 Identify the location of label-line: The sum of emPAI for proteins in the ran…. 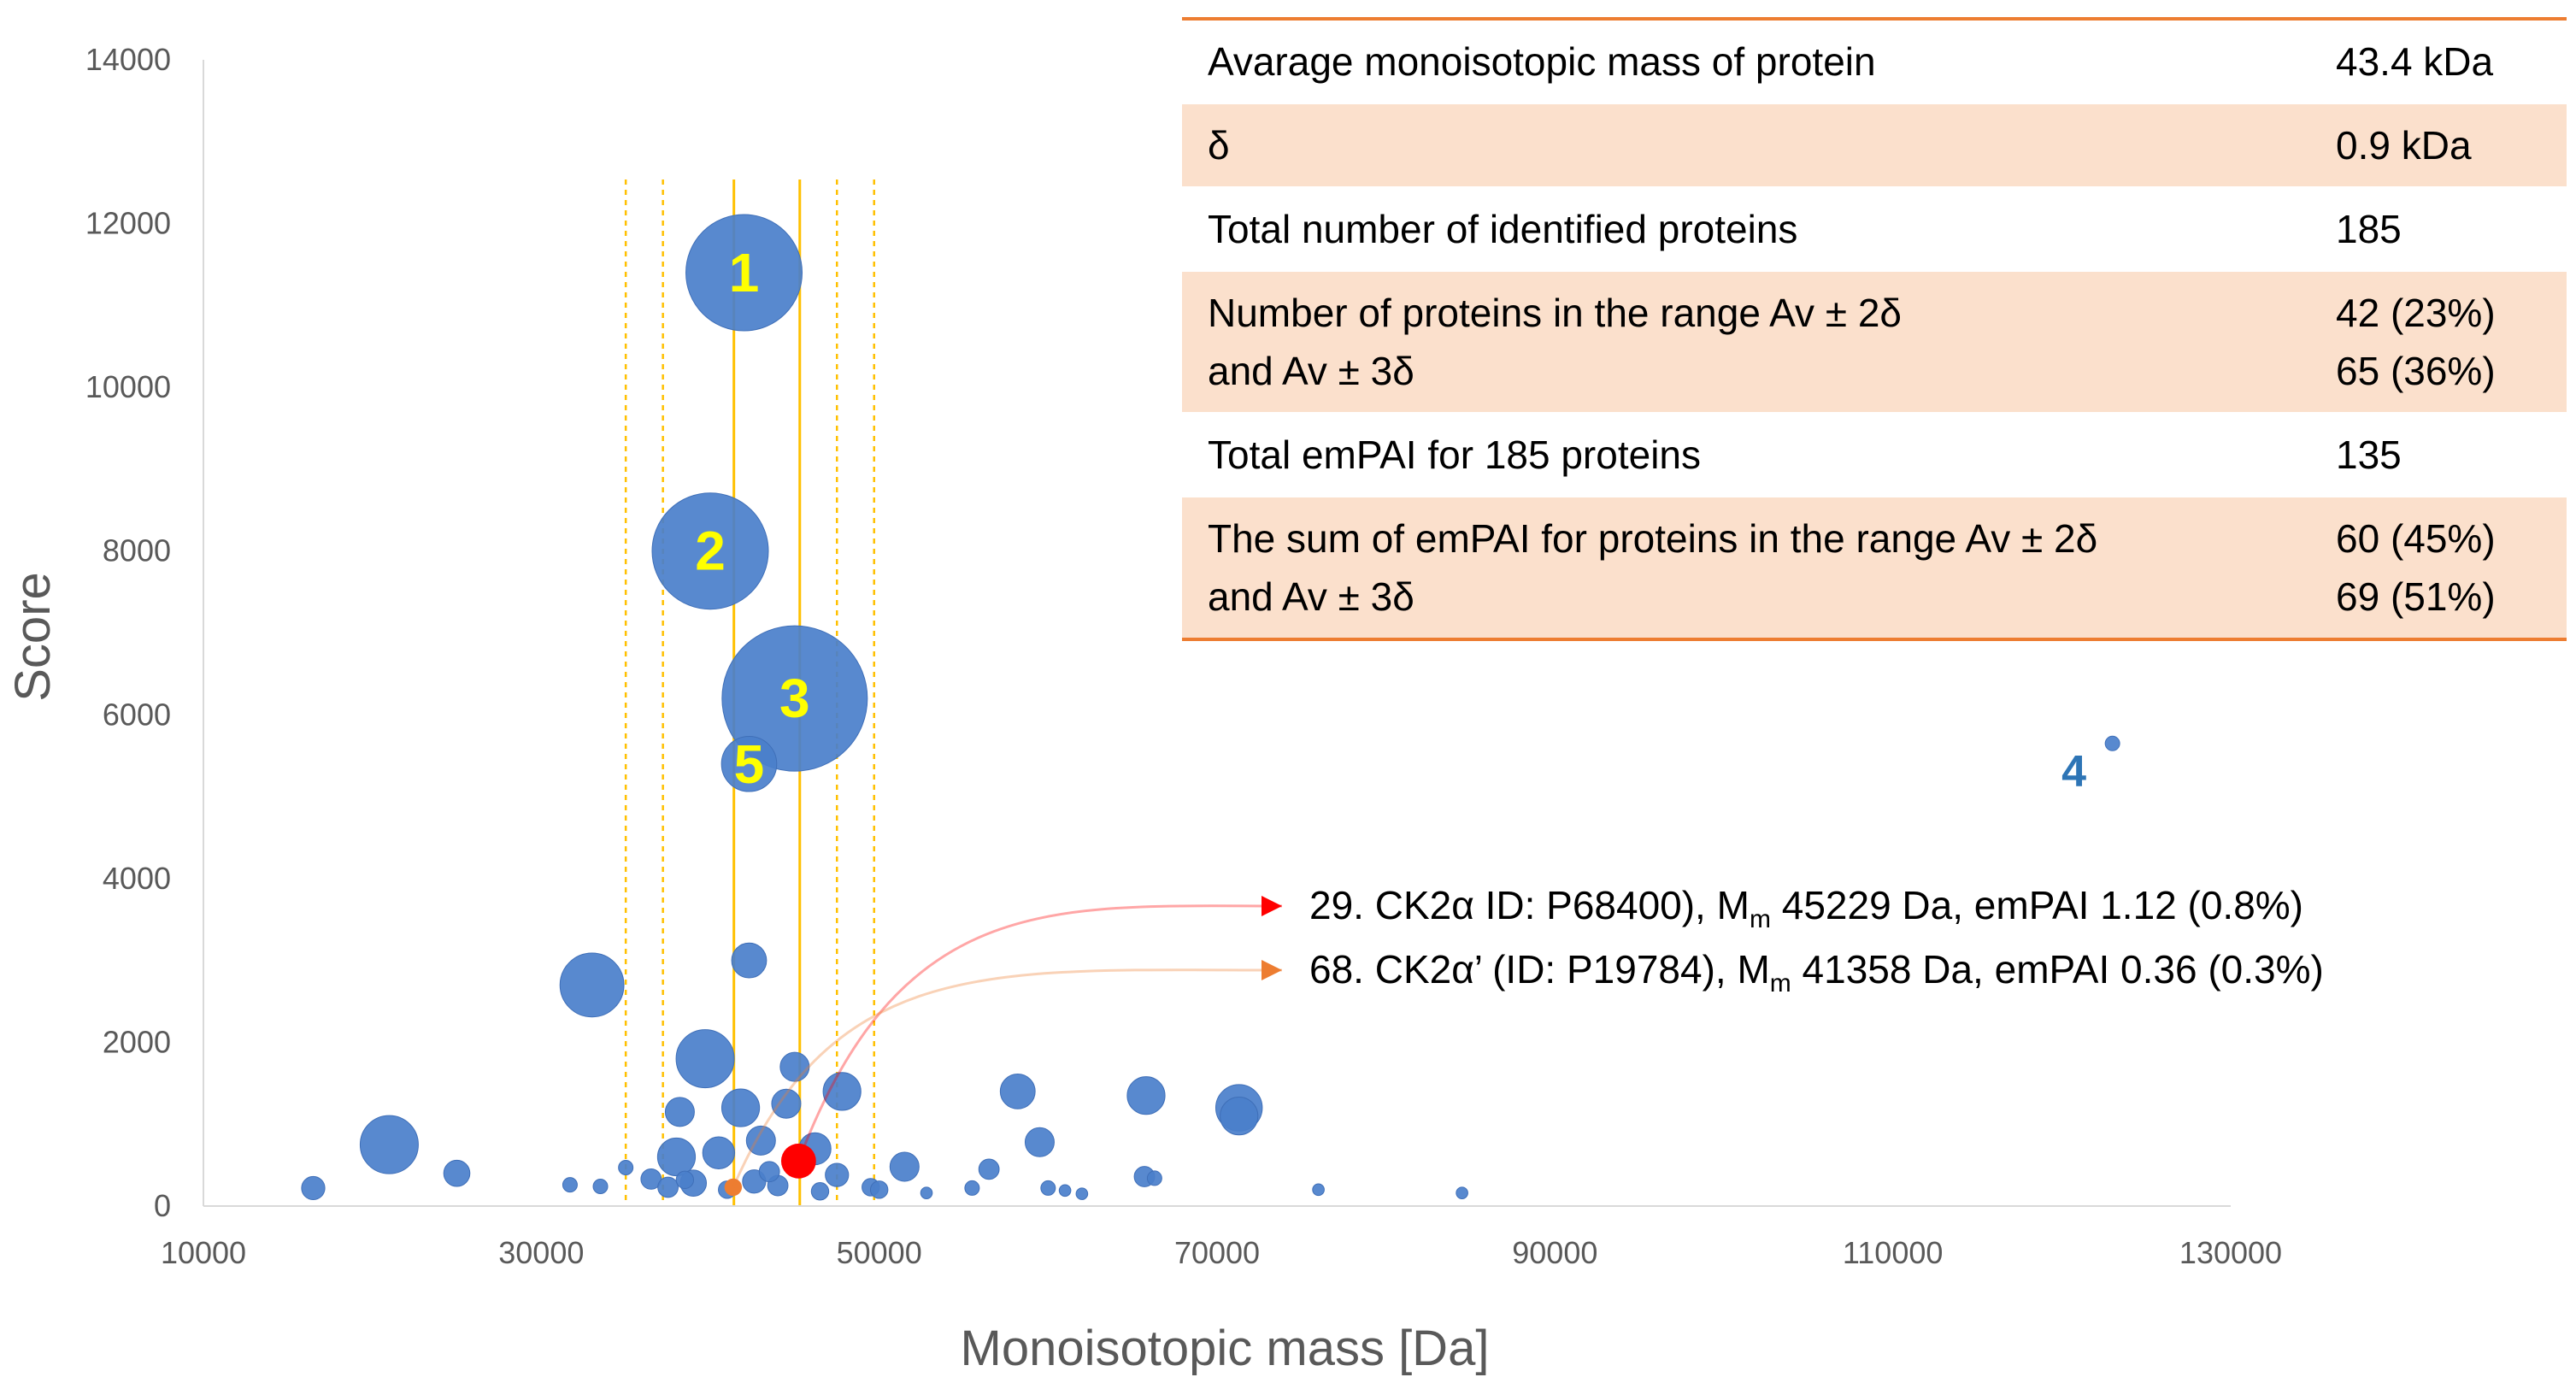
(1653, 538).